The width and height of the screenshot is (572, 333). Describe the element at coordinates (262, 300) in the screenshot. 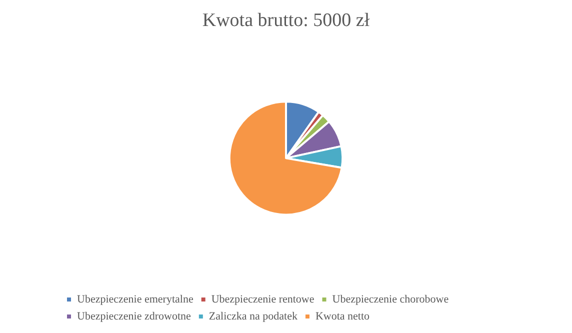

I see `legend-label: Ubezpieczenie rentowe` at that location.